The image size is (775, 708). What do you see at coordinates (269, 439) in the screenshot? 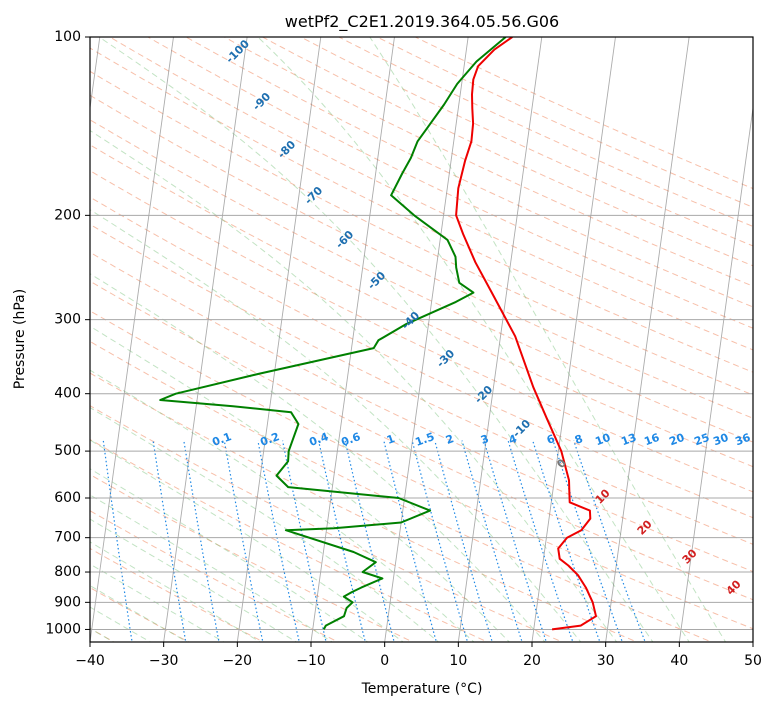
I see `mixing-ratio-label: 0.2` at bounding box center [269, 439].